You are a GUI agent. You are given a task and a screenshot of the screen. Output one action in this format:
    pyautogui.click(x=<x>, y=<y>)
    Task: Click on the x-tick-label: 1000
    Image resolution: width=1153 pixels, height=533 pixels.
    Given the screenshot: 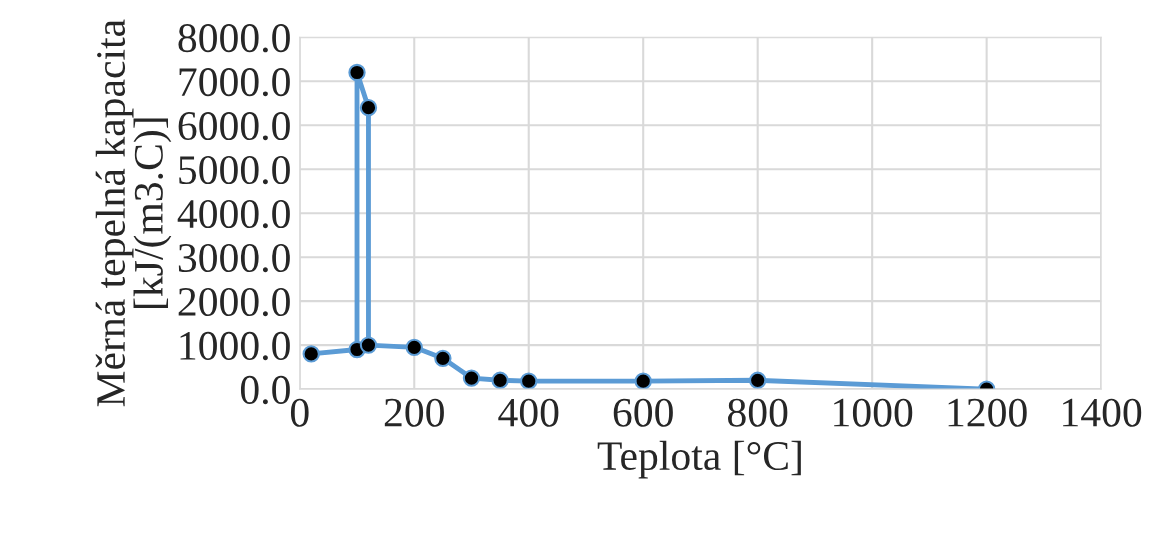 What is the action you would take?
    pyautogui.click(x=873, y=412)
    